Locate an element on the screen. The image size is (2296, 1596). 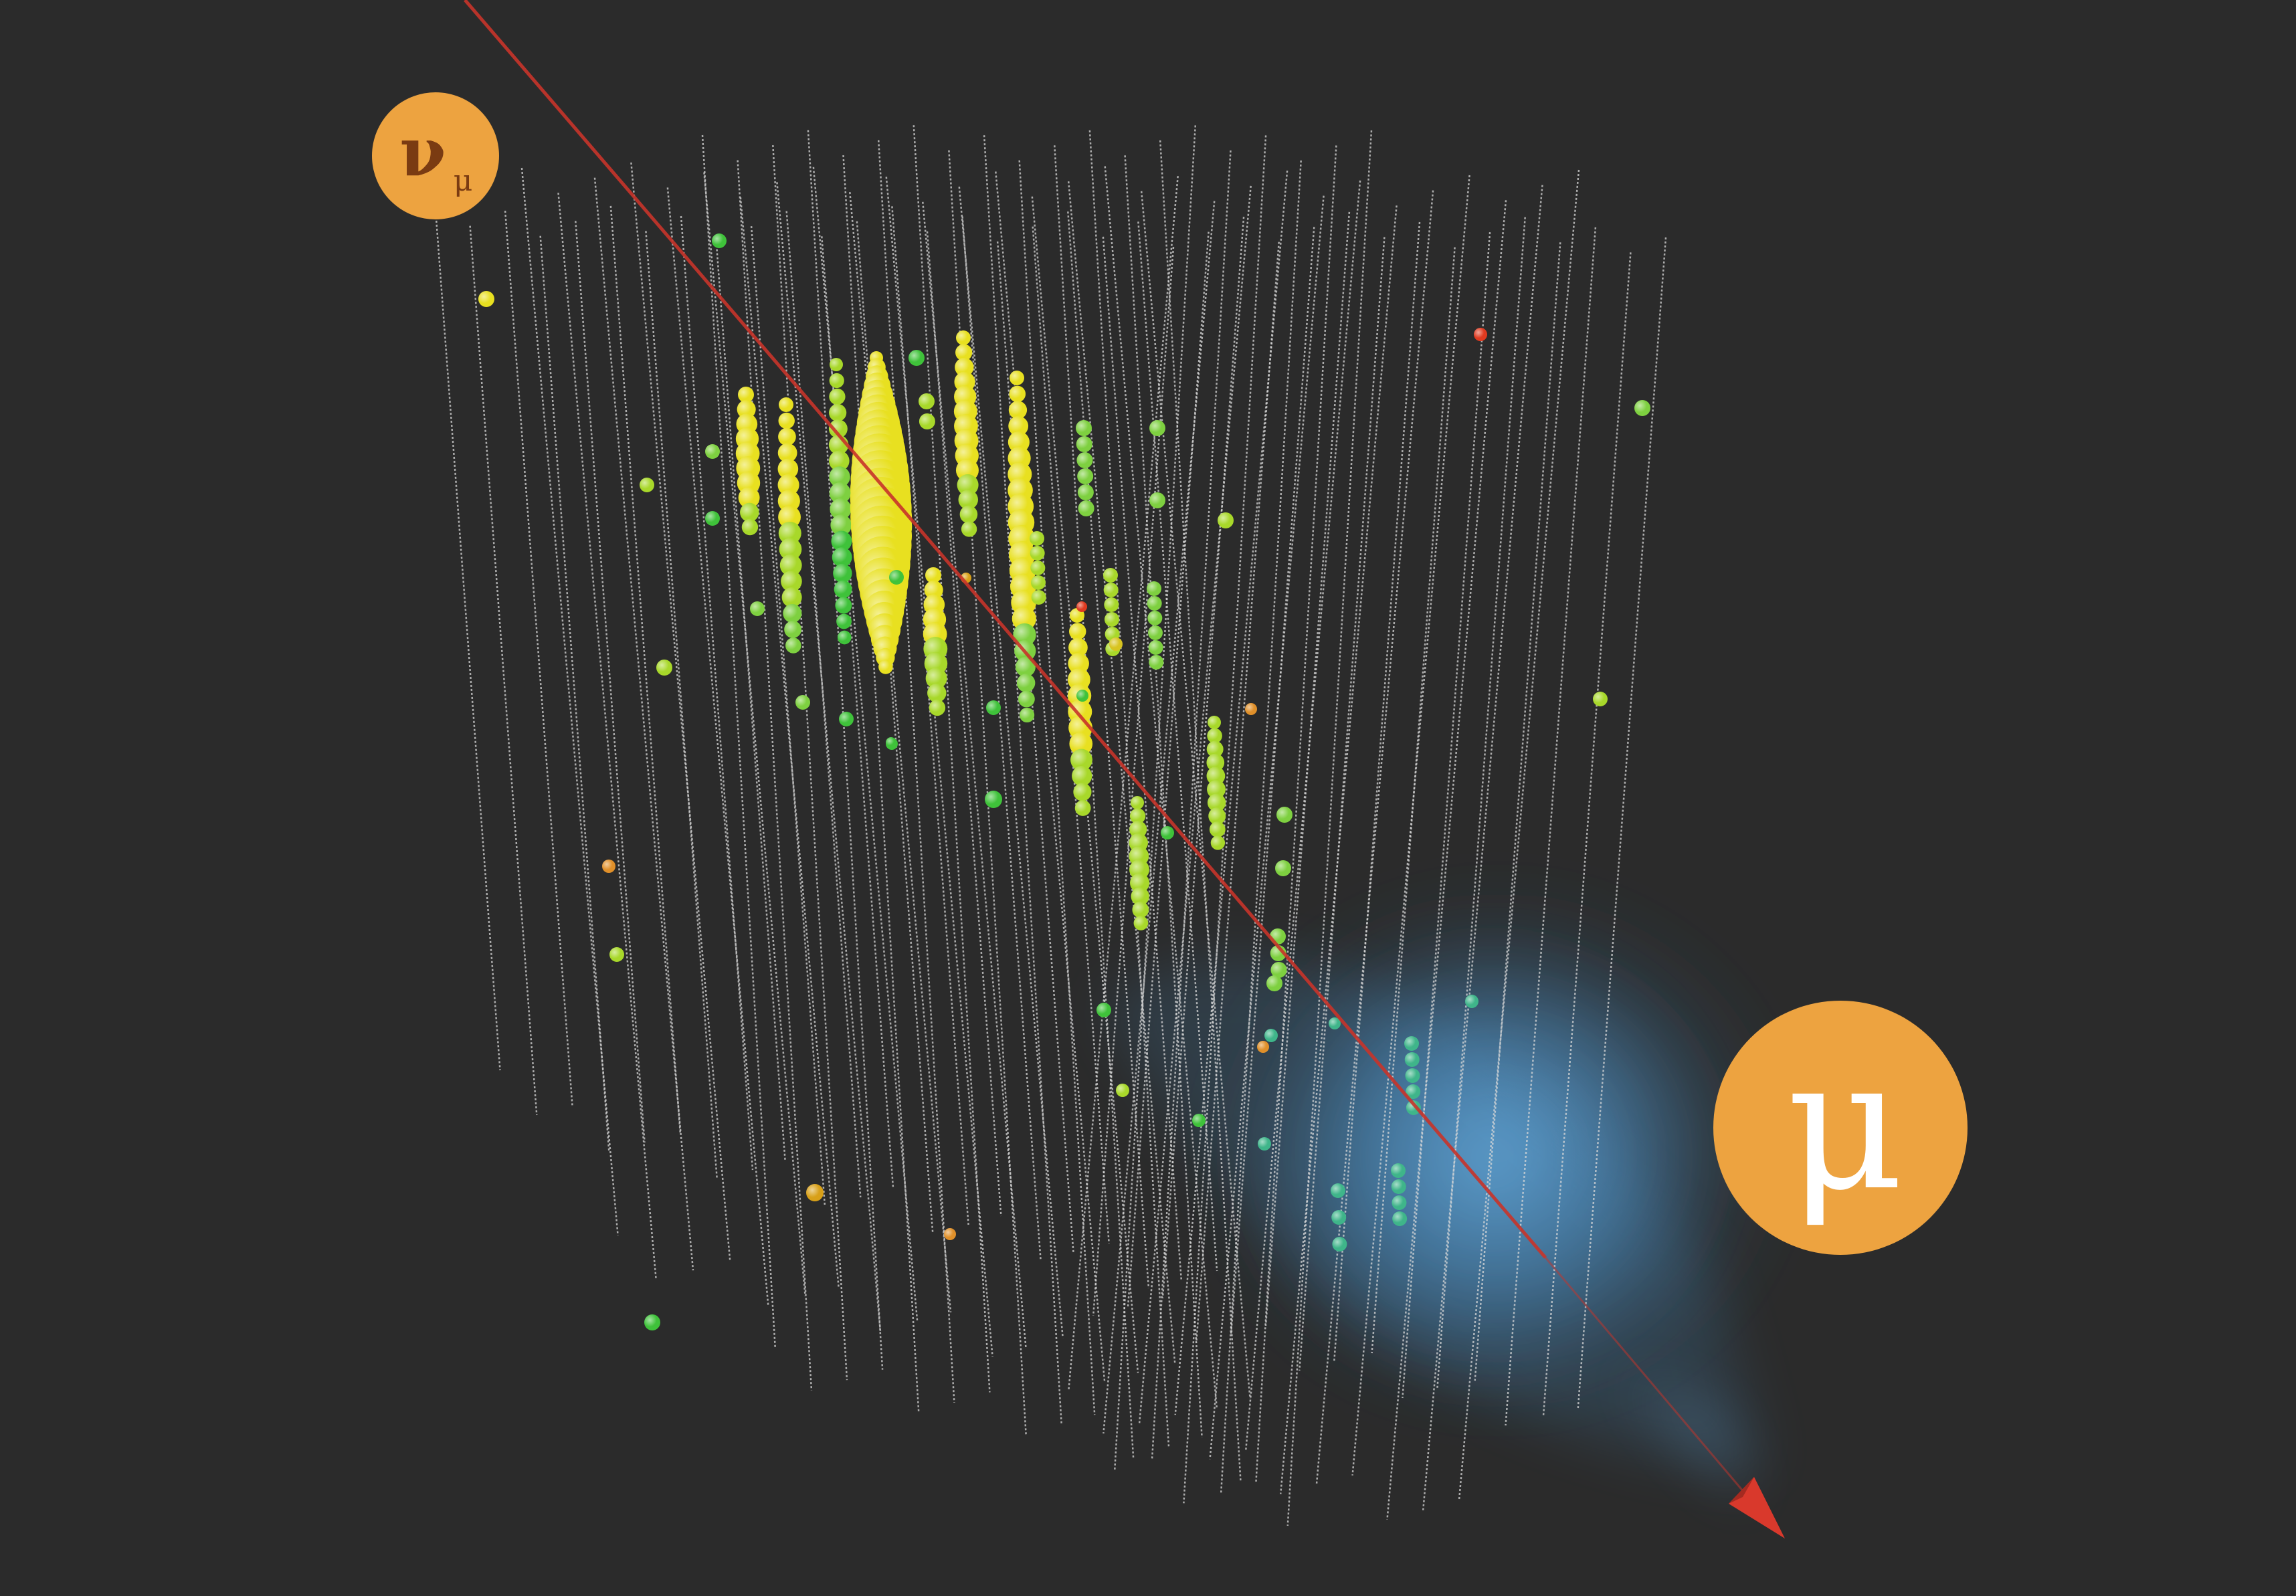
muon-badge-icon is located at coordinates (1840, 1128).